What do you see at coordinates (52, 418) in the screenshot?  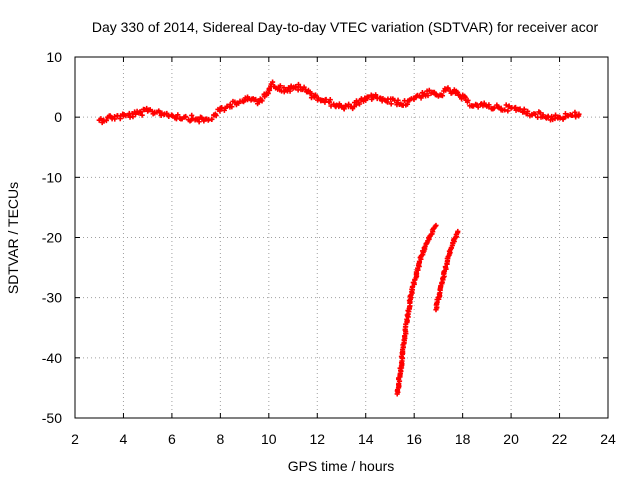 I see `y-tick-label: -50` at bounding box center [52, 418].